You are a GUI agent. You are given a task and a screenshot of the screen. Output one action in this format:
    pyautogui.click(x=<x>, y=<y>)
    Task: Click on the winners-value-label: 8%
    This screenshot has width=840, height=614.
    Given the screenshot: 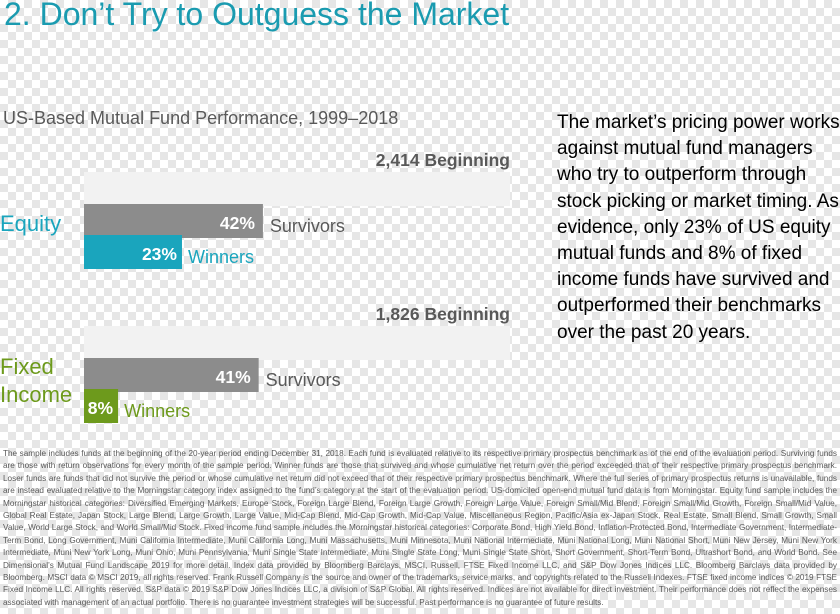 What is the action you would take?
    pyautogui.click(x=101, y=408)
    